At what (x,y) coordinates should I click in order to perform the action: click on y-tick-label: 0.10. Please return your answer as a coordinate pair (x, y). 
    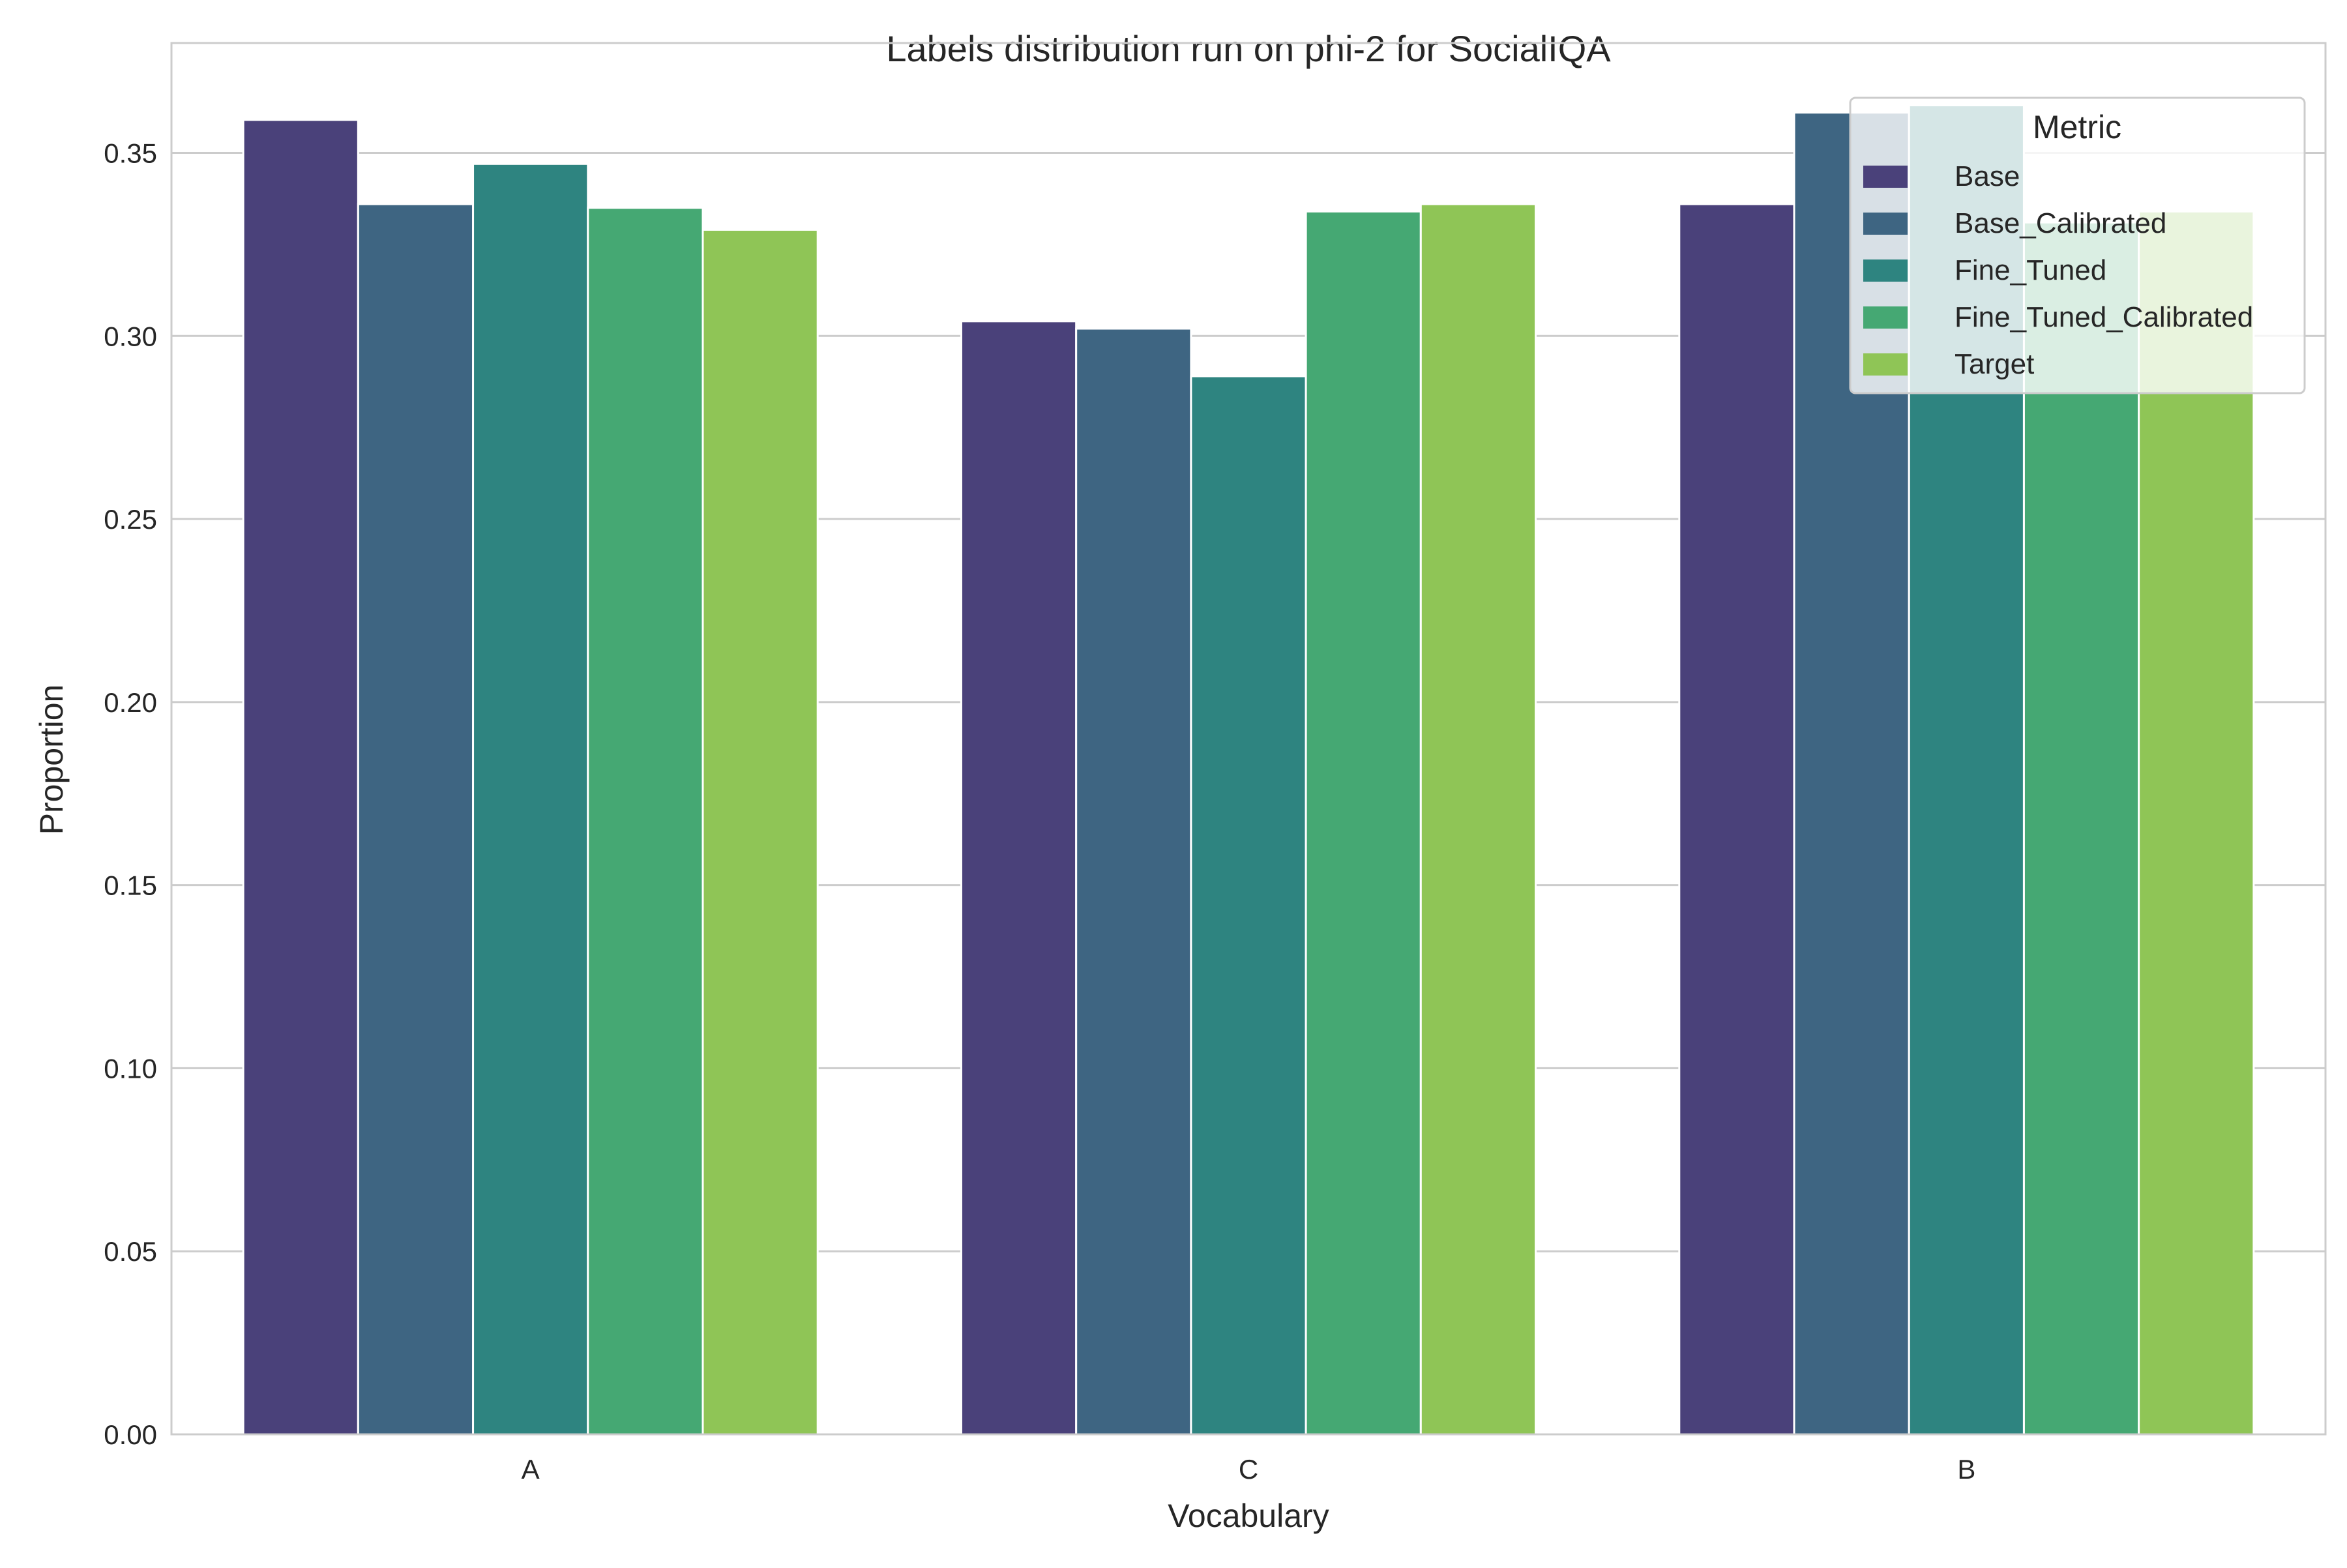
    Looking at the image, I should click on (130, 1069).